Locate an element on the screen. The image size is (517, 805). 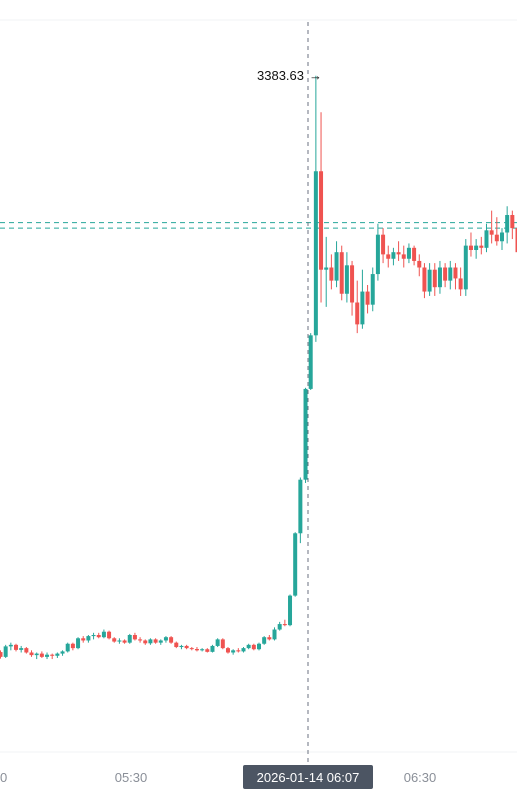
high-annotation-label: 3383.63 is located at coordinates (280, 75).